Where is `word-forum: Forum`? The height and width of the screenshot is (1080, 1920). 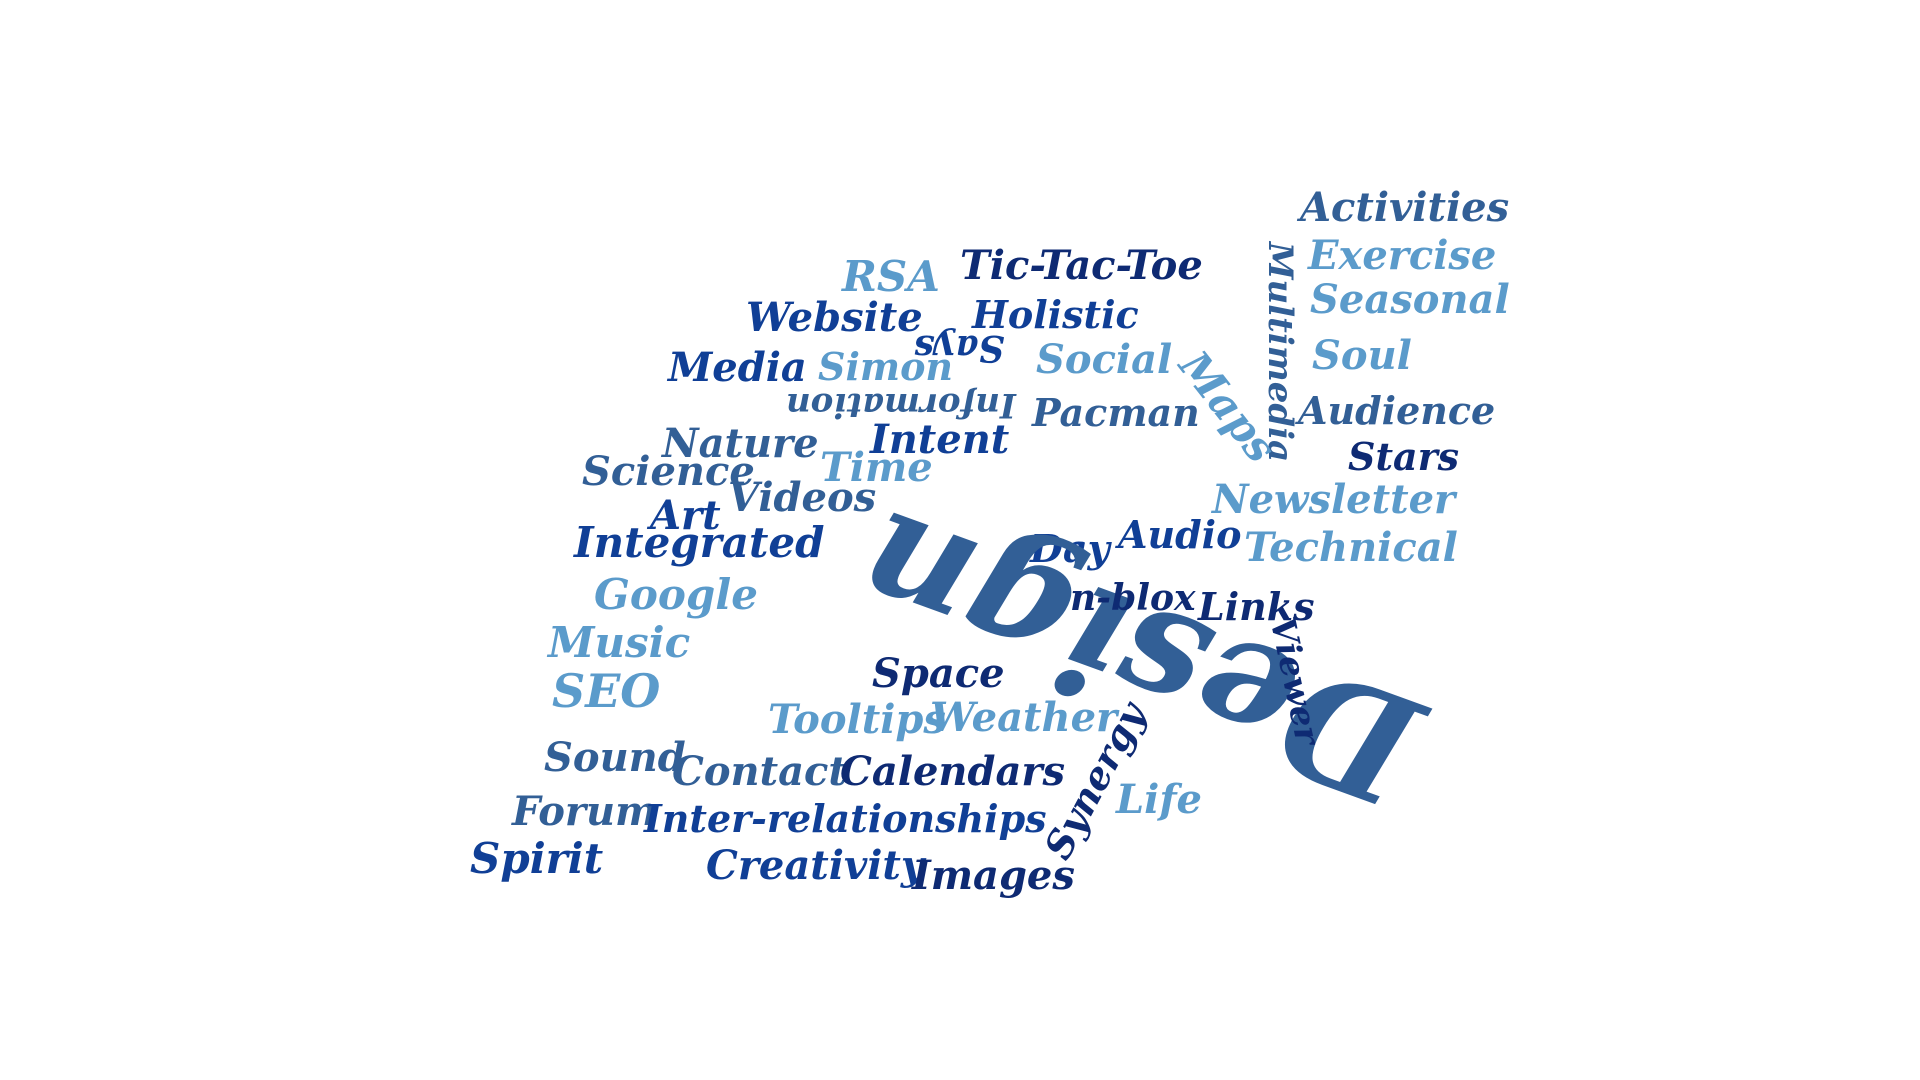 word-forum: Forum is located at coordinates (585, 811).